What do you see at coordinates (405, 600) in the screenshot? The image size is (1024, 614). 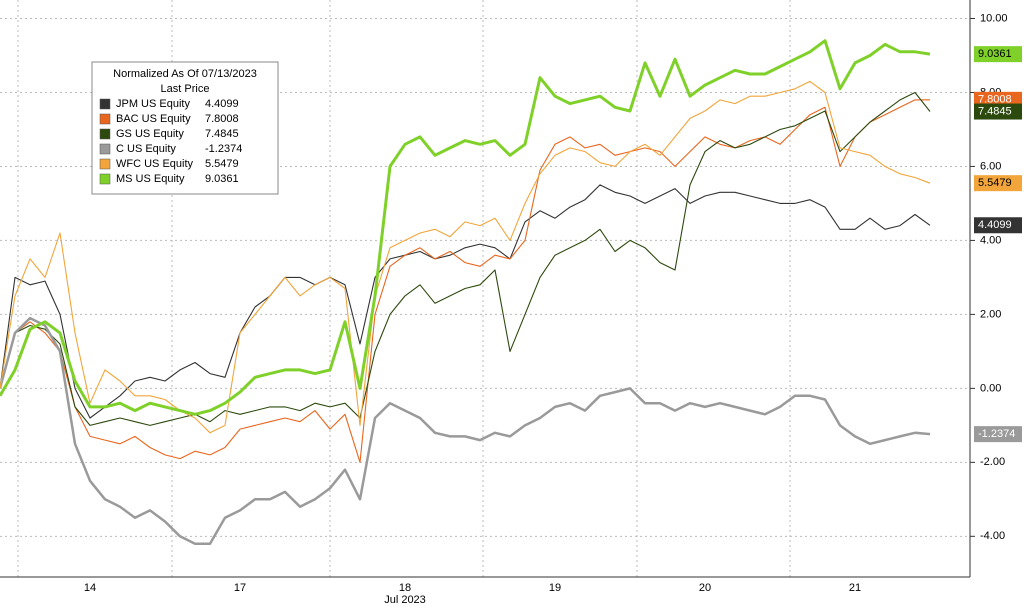 I see `x-axis-label: Jul 2023` at bounding box center [405, 600].